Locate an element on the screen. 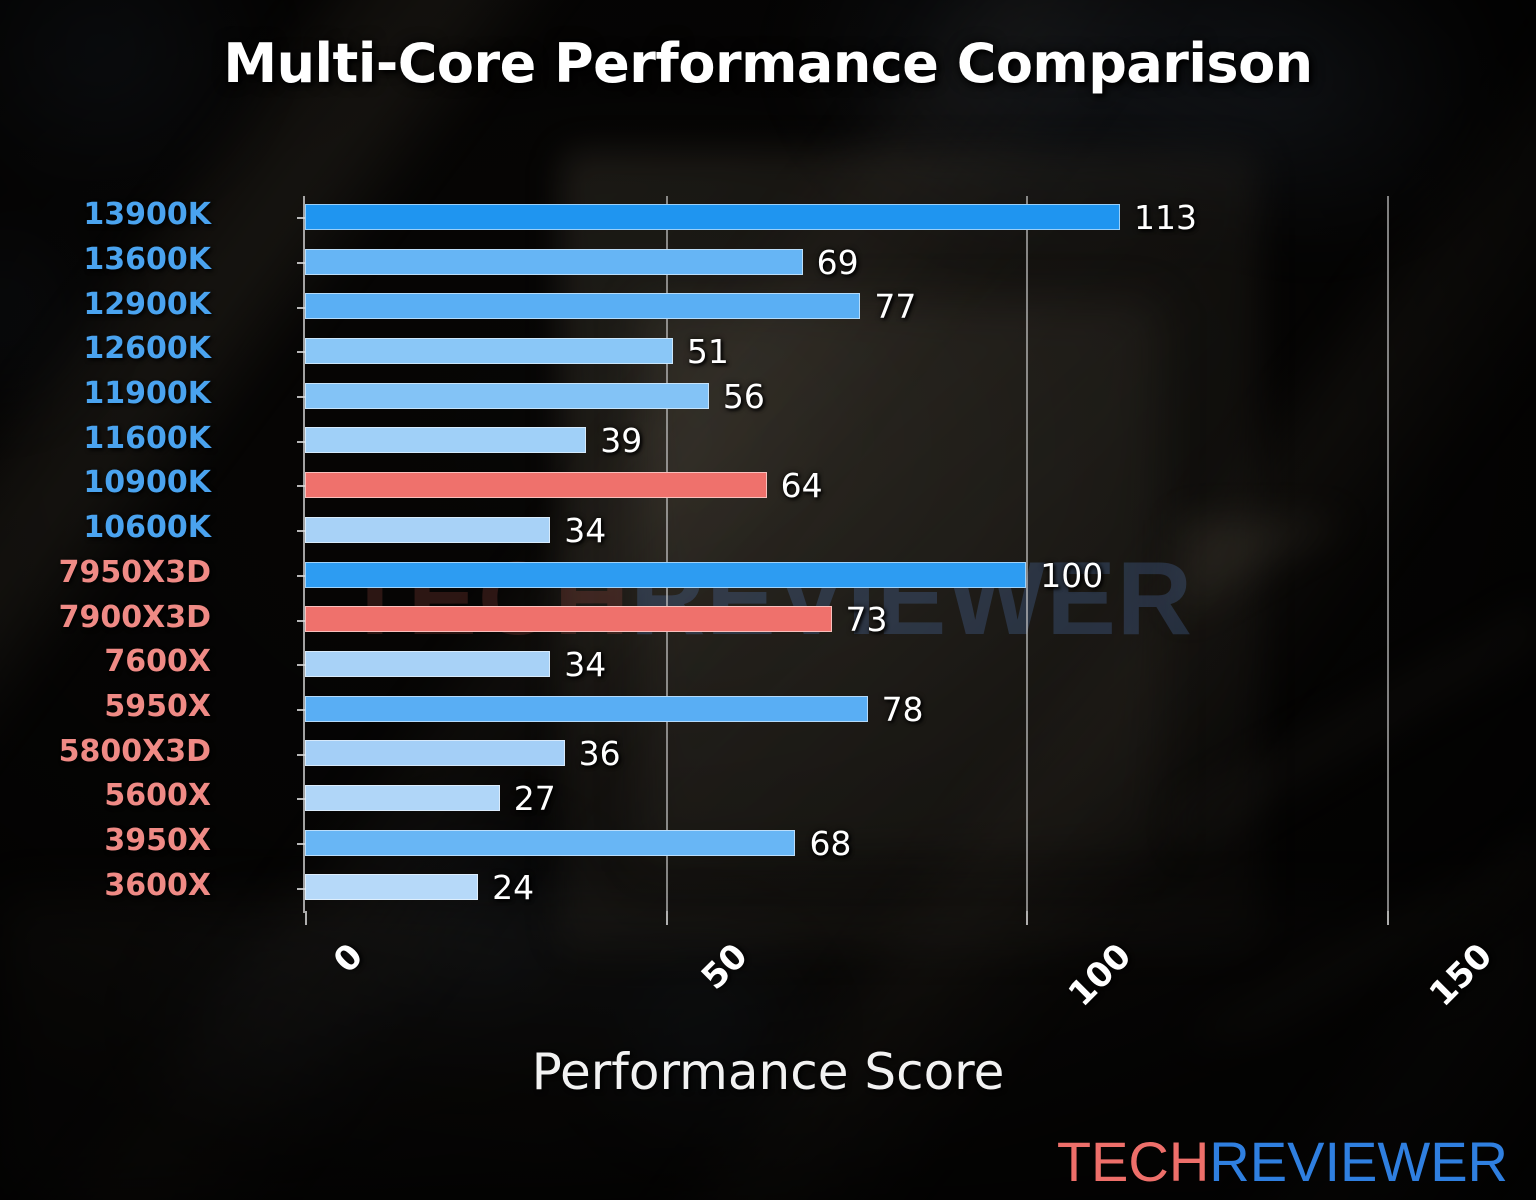  y-axis-label-10600k: 10600K is located at coordinates (147, 528).